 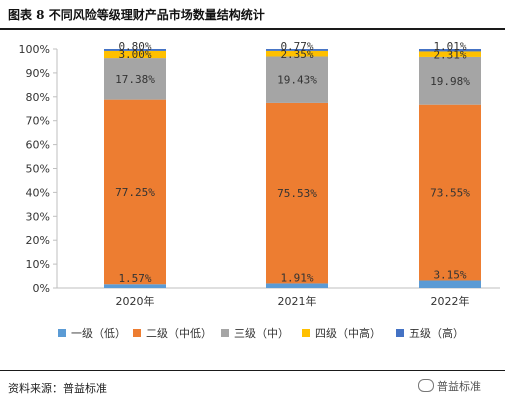 What do you see at coordinates (136, 15) in the screenshot?
I see `chart-title: 图表 8 不同风险等级理财产品市场数量结构统计` at bounding box center [136, 15].